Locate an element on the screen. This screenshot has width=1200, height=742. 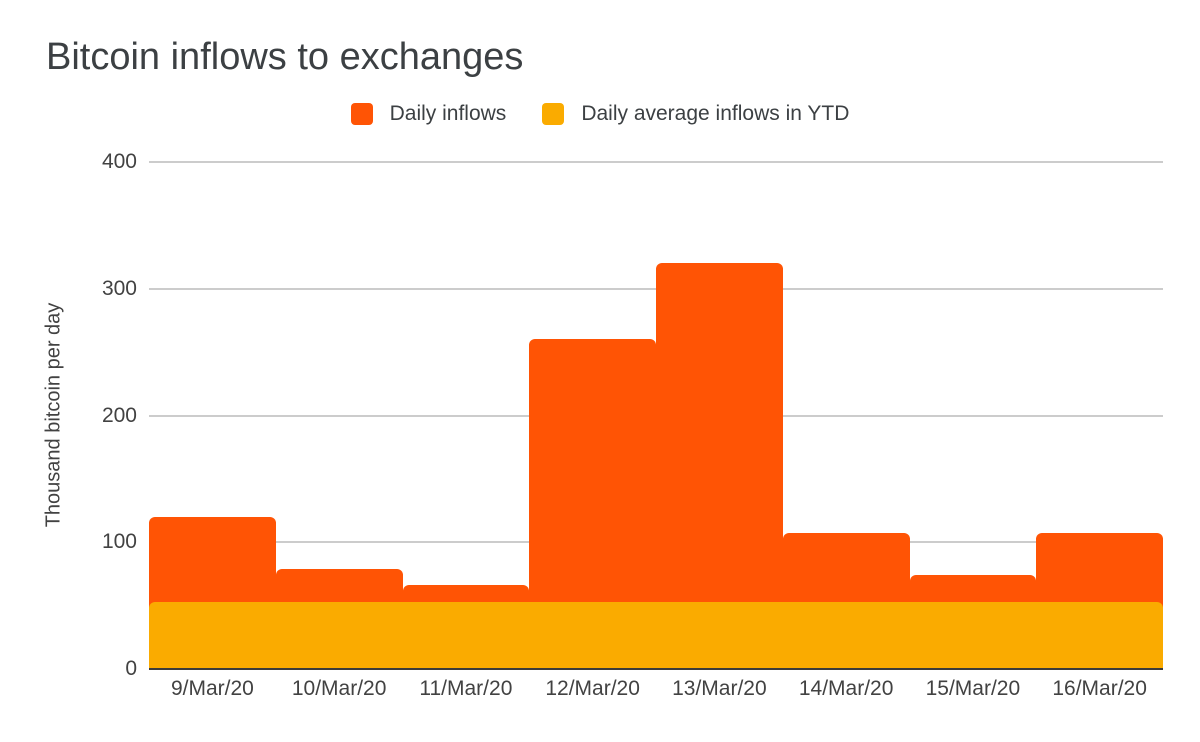
legend-label: Daily inflows is located at coordinates (448, 113).